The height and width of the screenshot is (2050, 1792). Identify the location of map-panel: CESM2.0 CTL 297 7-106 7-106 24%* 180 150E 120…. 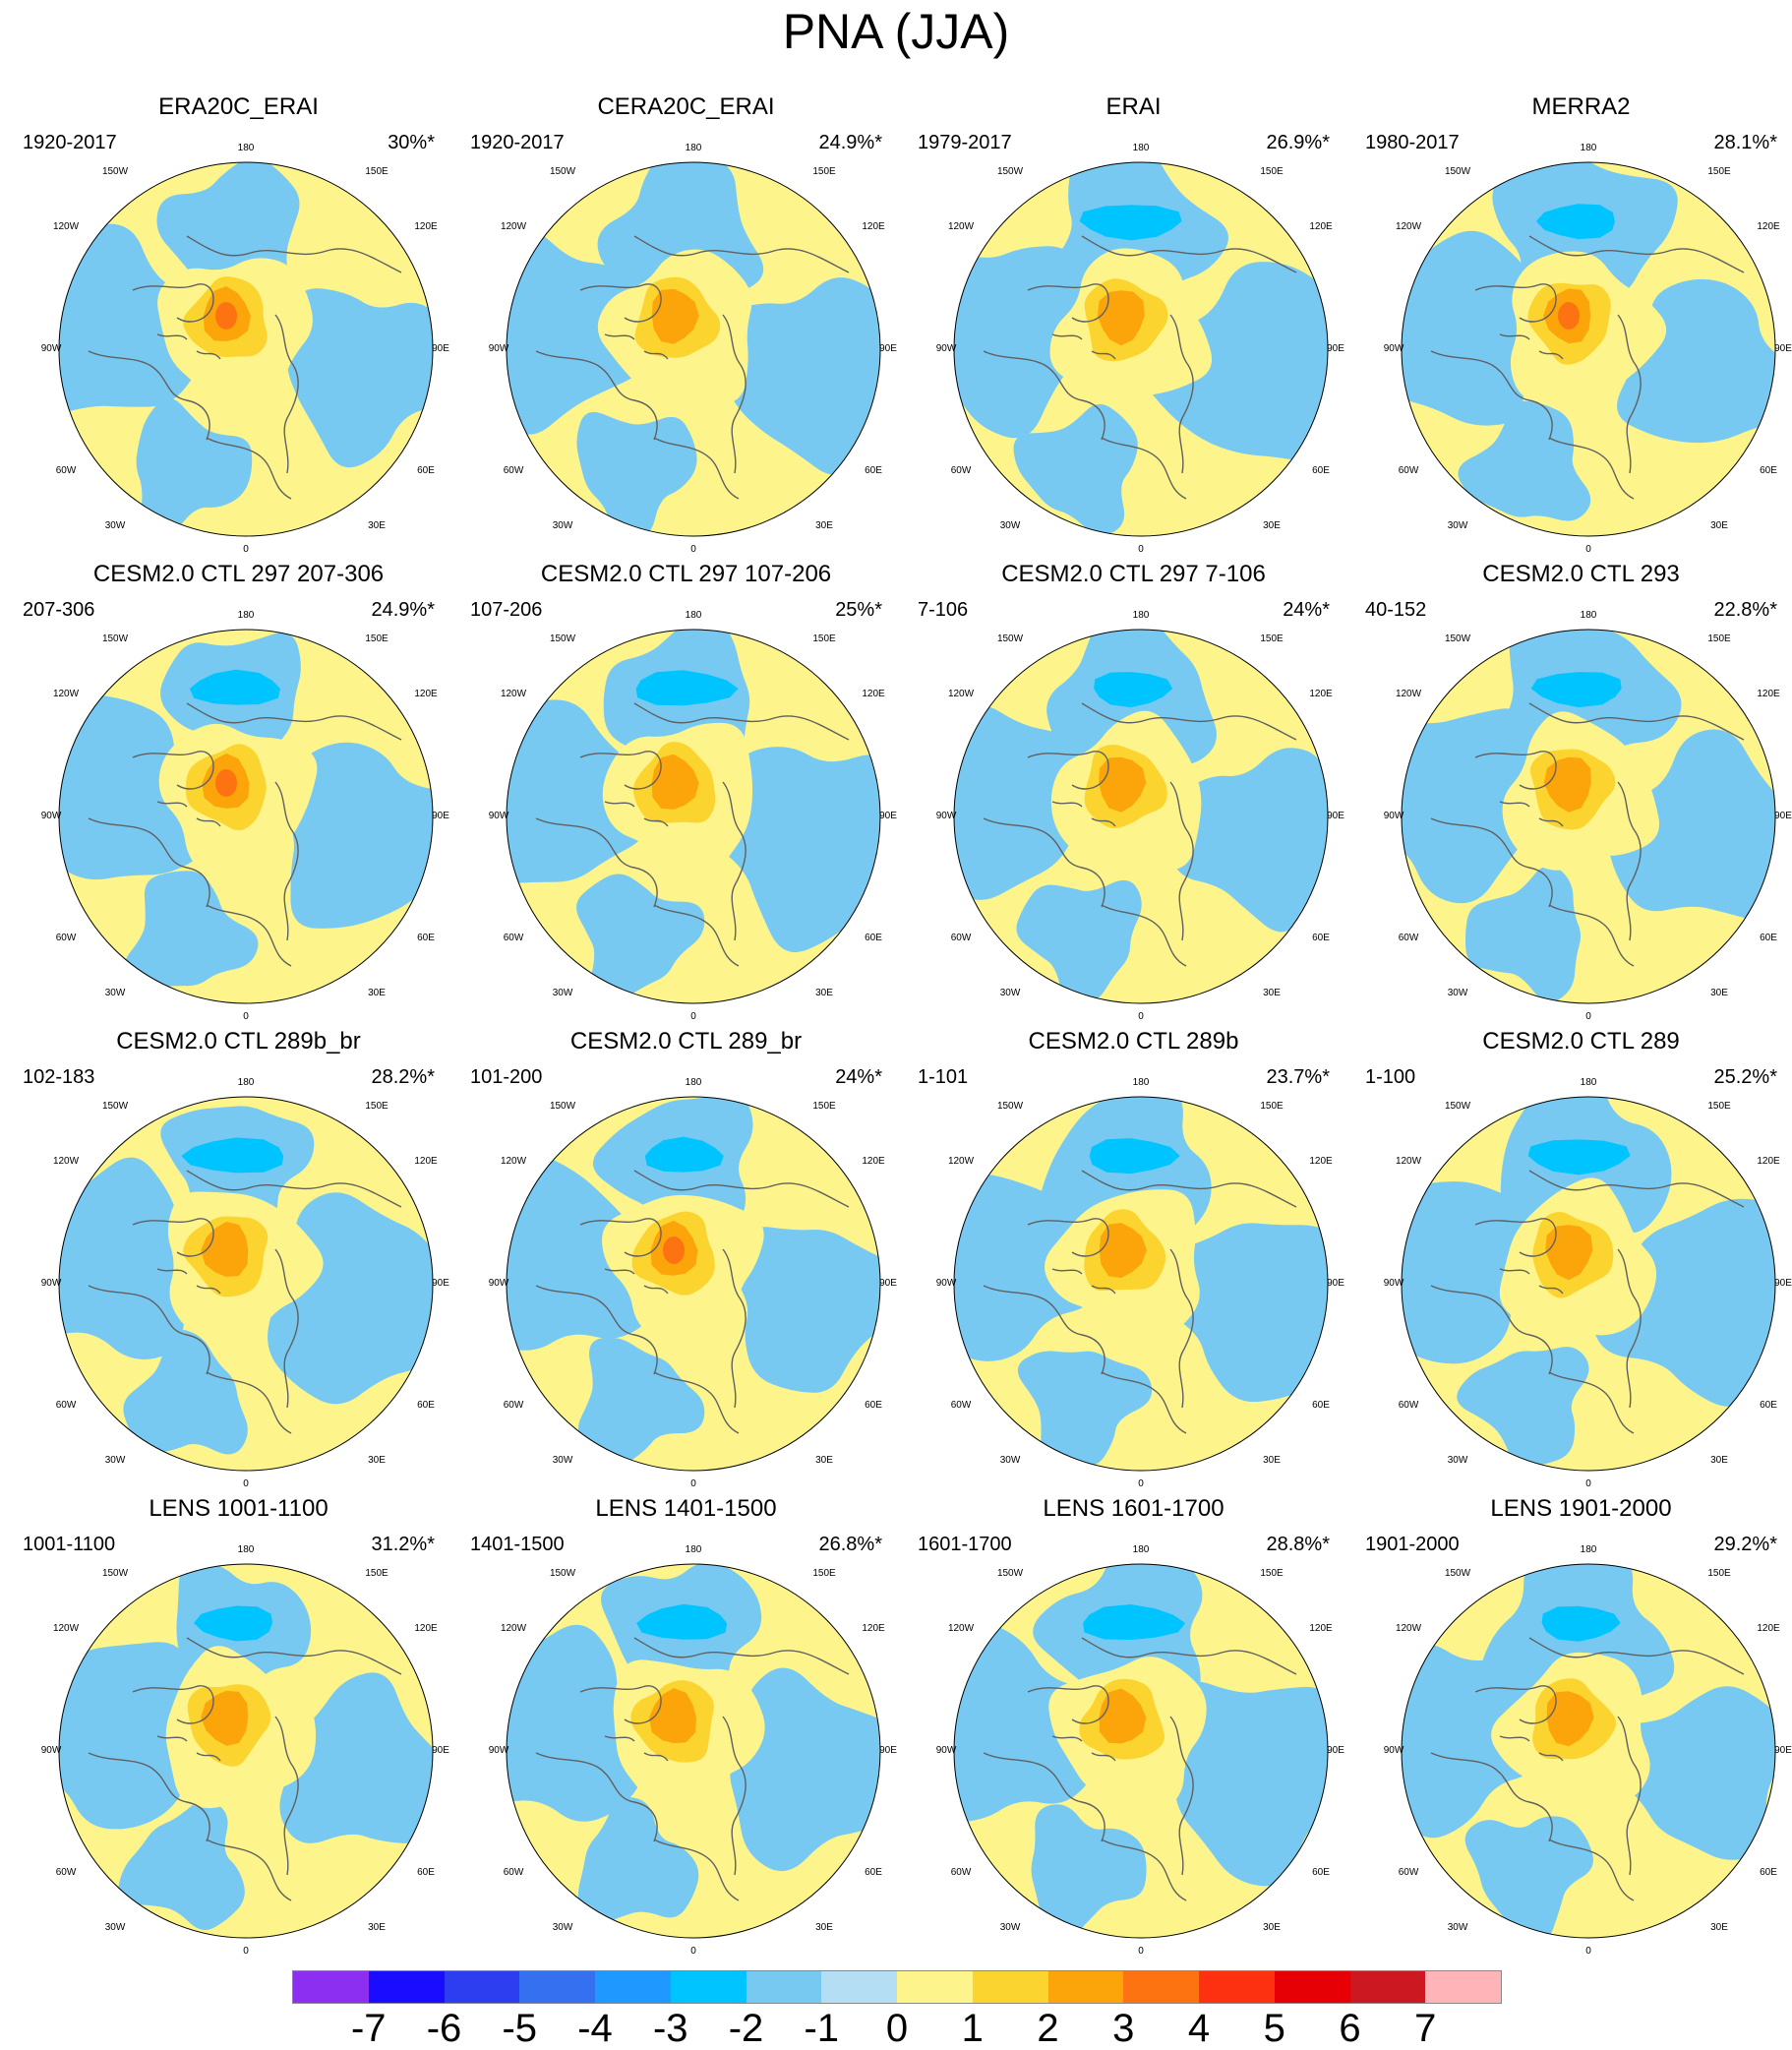
(1133, 792).